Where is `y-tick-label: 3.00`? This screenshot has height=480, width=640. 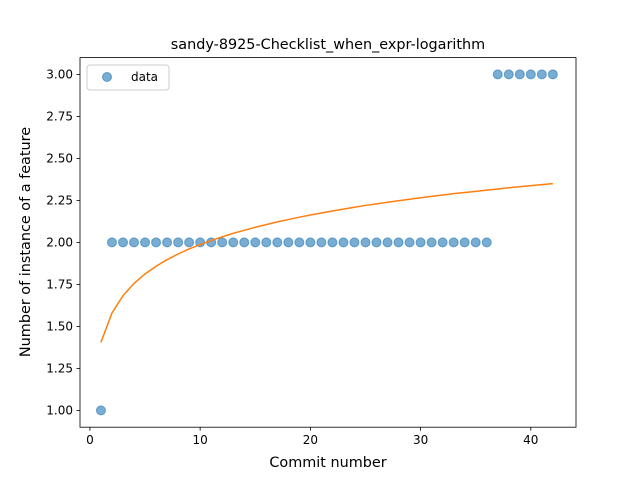
y-tick-label: 3.00 is located at coordinates (59, 74).